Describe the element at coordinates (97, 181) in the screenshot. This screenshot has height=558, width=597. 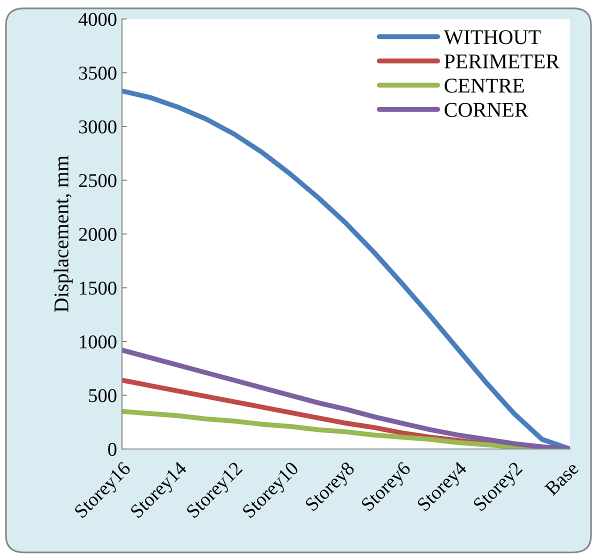
I see `y-tick-label: 2500` at that location.